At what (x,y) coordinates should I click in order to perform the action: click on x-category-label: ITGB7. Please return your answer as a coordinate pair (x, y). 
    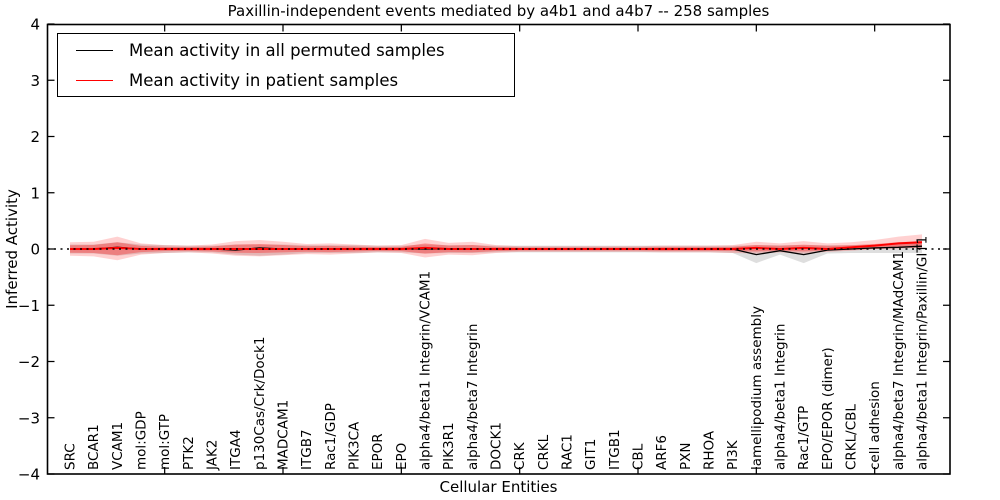
    Looking at the image, I should click on (307, 449).